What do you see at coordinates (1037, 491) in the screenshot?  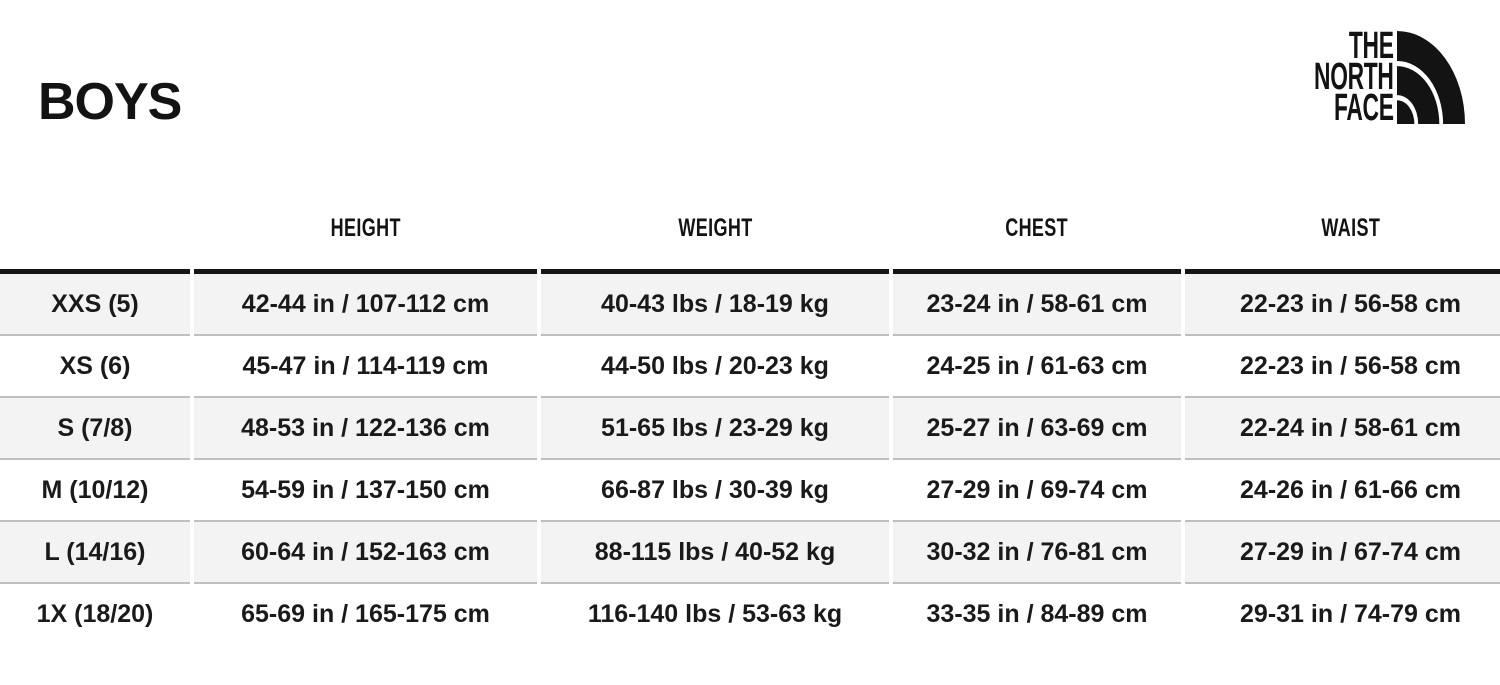 I see `chest-cell: 27-29 in / 69-74 cm` at bounding box center [1037, 491].